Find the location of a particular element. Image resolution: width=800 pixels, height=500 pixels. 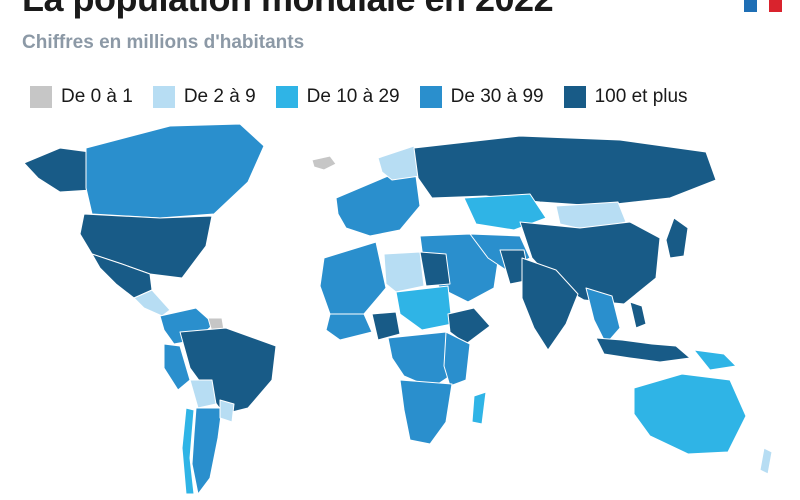

legend-label: De 0 à 1 is located at coordinates (97, 96).